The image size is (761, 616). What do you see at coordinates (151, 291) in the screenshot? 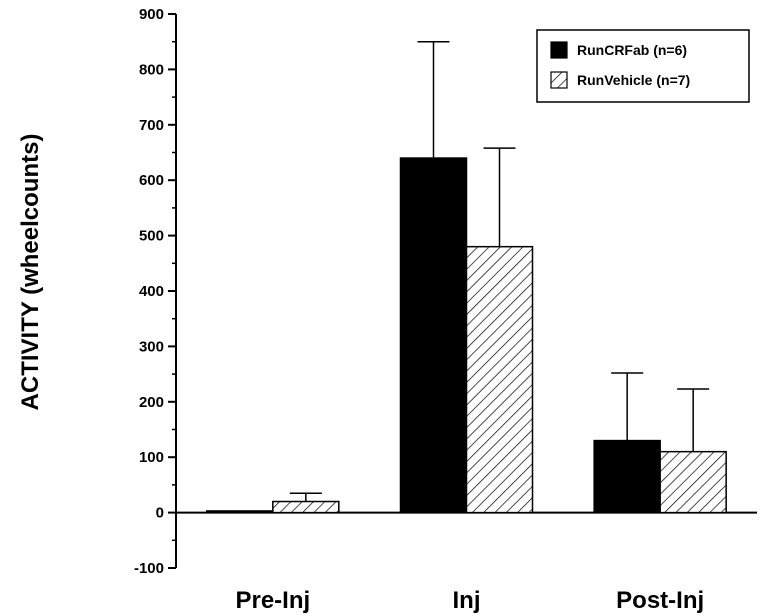
I see `y-tick-label: 400` at bounding box center [151, 291].